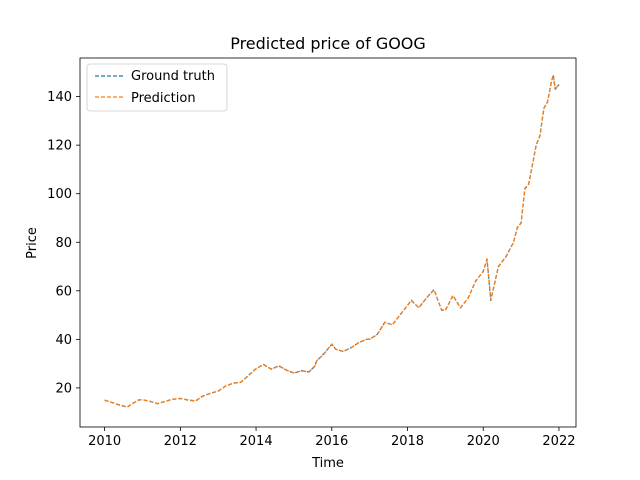  I want to click on y-tick-label: 60, so click(63, 291).